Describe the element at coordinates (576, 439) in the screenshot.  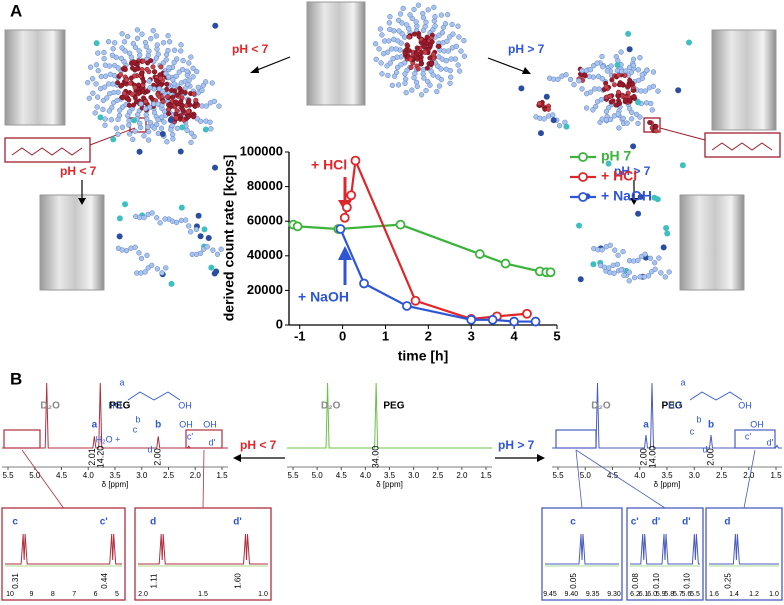
I see `zoom-box` at that location.